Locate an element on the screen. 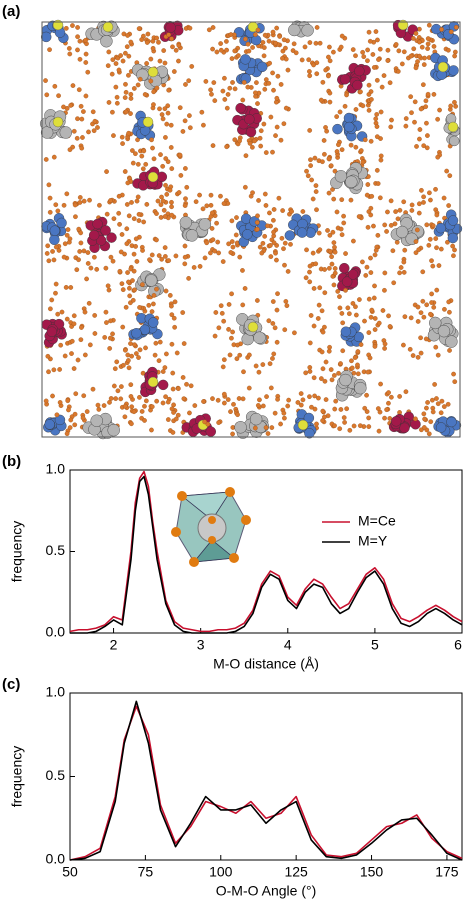 This screenshot has height=909, width=466. data-line is located at coordinates (266, 780).